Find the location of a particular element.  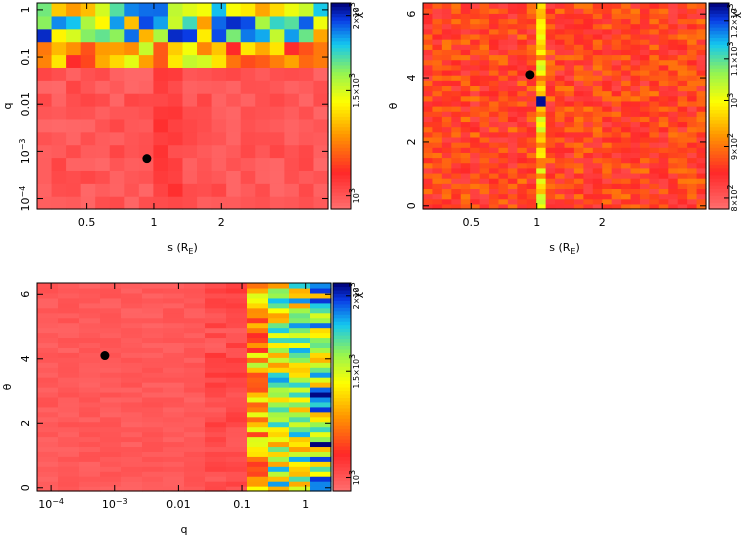

y-tick-label: 4 is located at coordinates (25, 358).